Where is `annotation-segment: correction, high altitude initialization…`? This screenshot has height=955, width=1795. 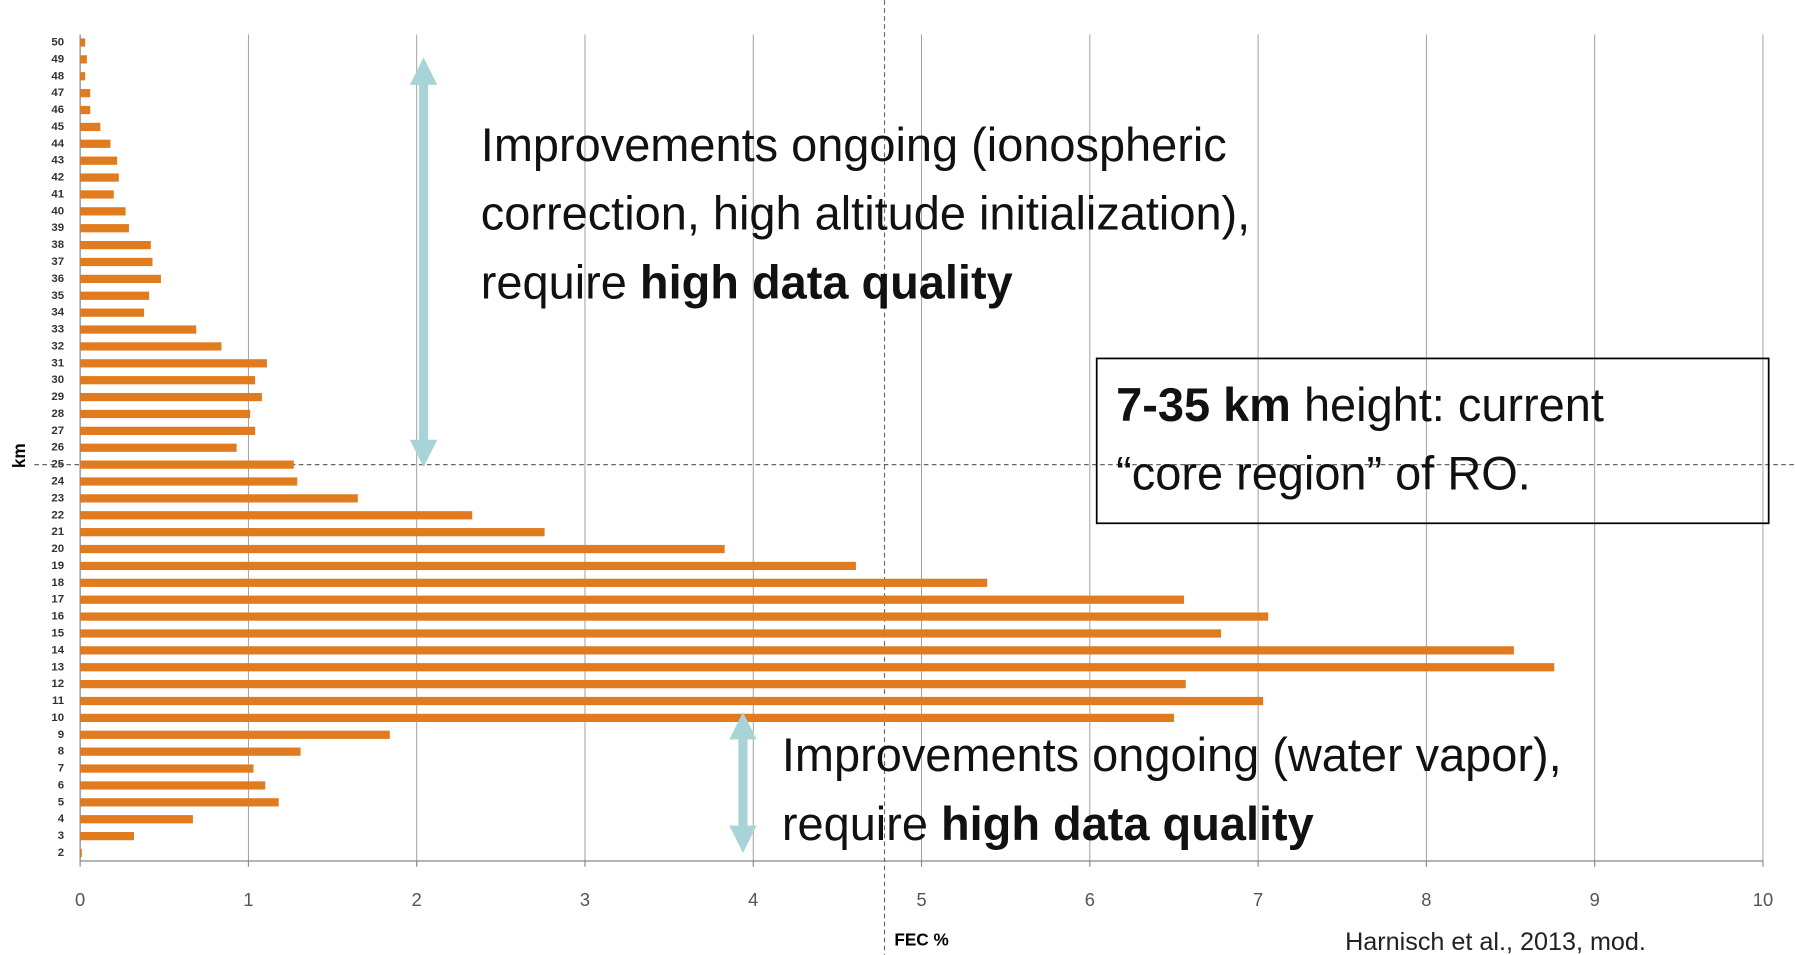
annotation-segment: correction, high altitude initialization… is located at coordinates (865, 214).